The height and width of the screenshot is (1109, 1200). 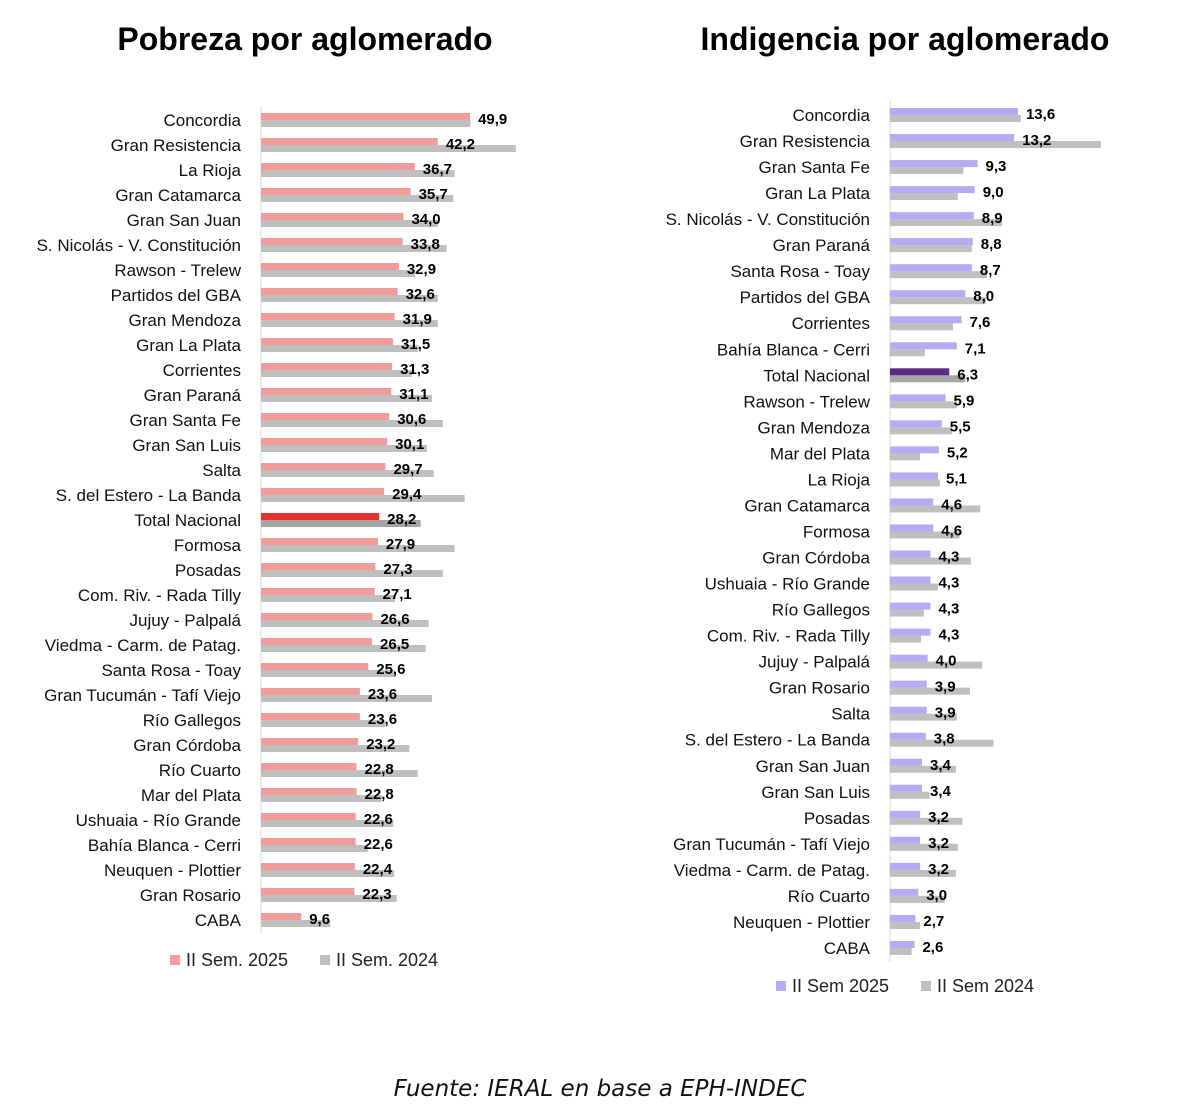 I want to click on value-label: 28,2, so click(x=401, y=519).